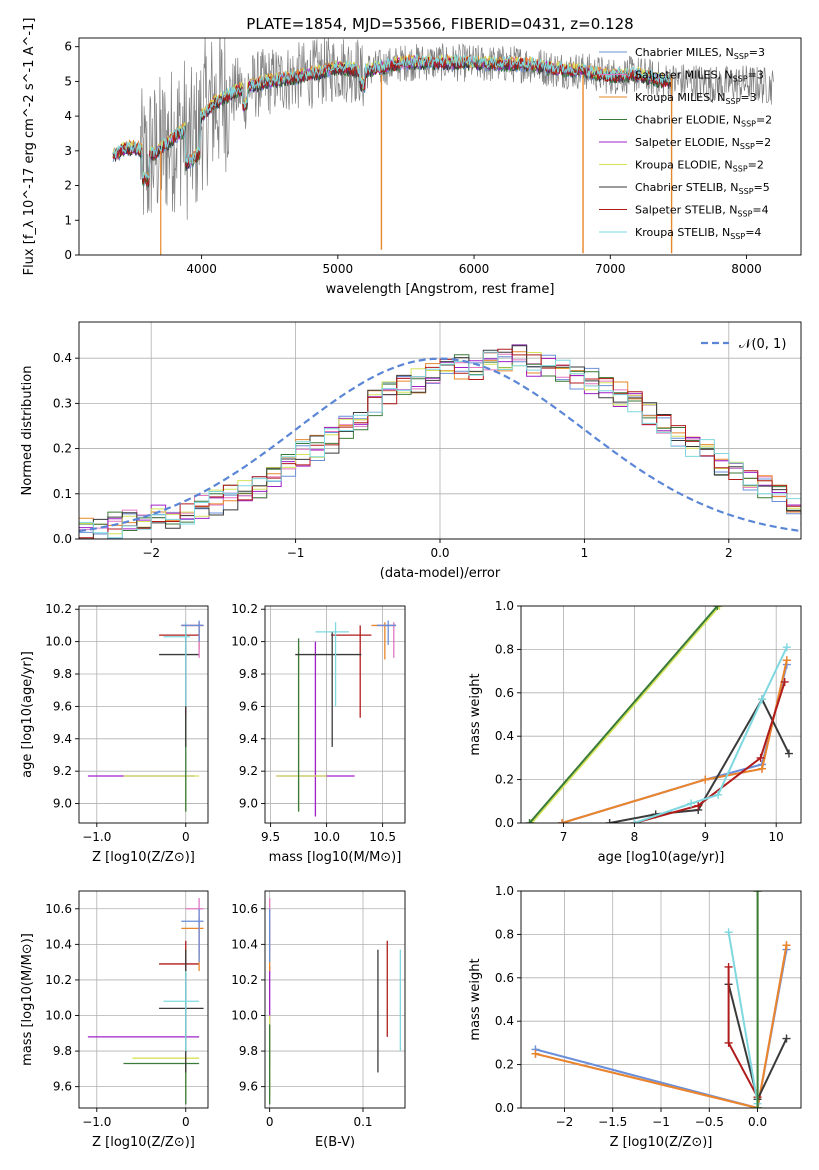 The image size is (819, 1170). Describe the element at coordinates (699, 166) in the screenshot. I see `legend-label: Kroupa ELODIE, NSSP=2` at that location.